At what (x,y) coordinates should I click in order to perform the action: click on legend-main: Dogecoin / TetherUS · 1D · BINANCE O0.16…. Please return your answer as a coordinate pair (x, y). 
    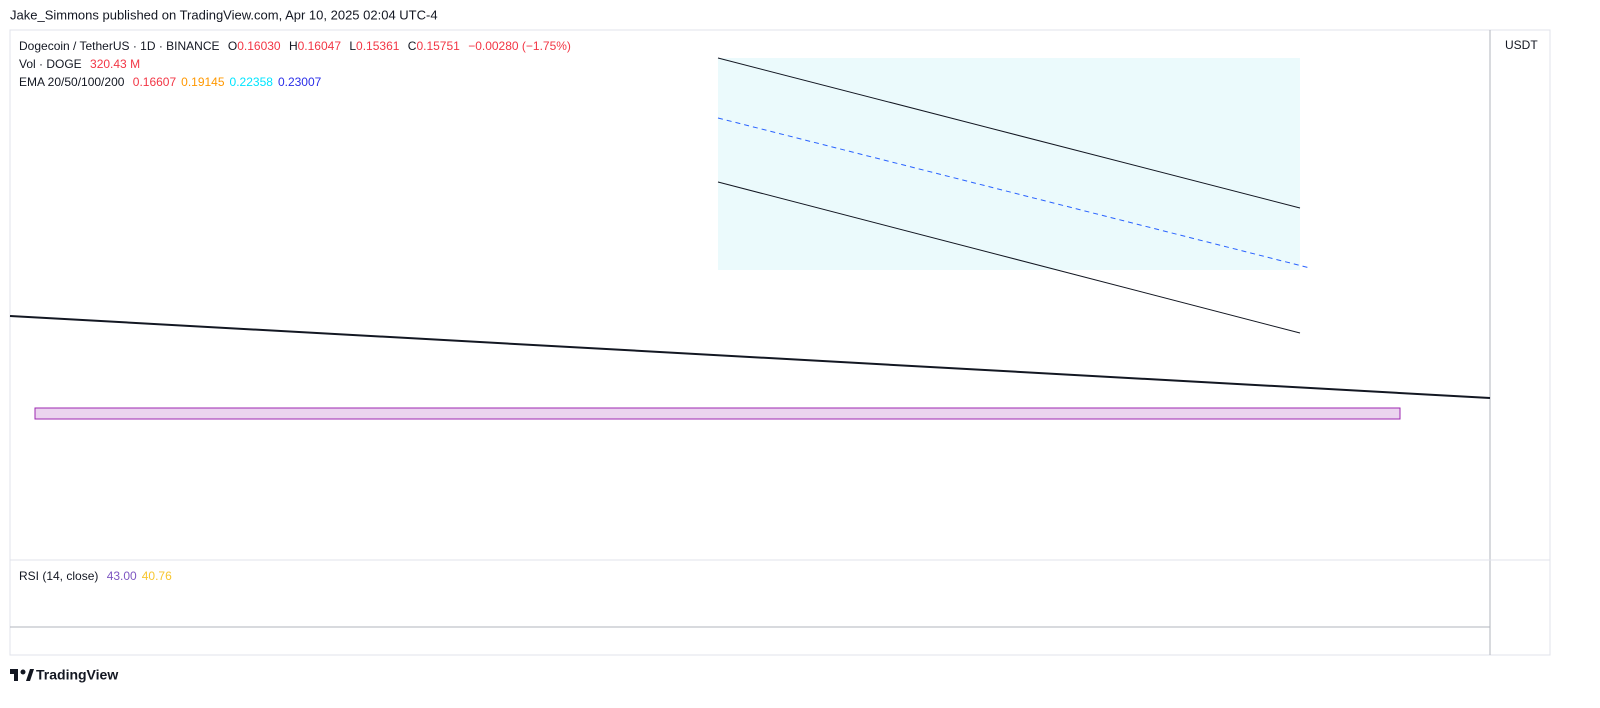
    Looking at the image, I should click on (297, 46).